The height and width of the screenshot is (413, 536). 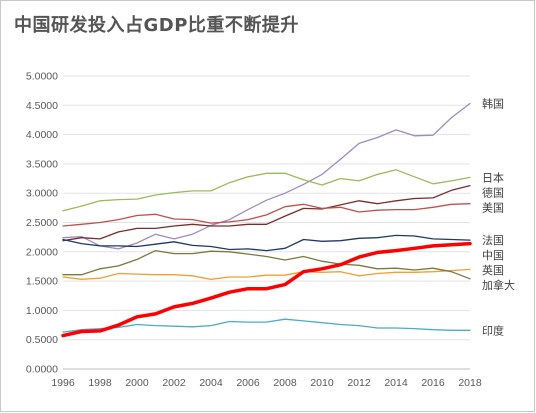 What do you see at coordinates (493, 207) in the screenshot?
I see `series-label: 美国` at bounding box center [493, 207].